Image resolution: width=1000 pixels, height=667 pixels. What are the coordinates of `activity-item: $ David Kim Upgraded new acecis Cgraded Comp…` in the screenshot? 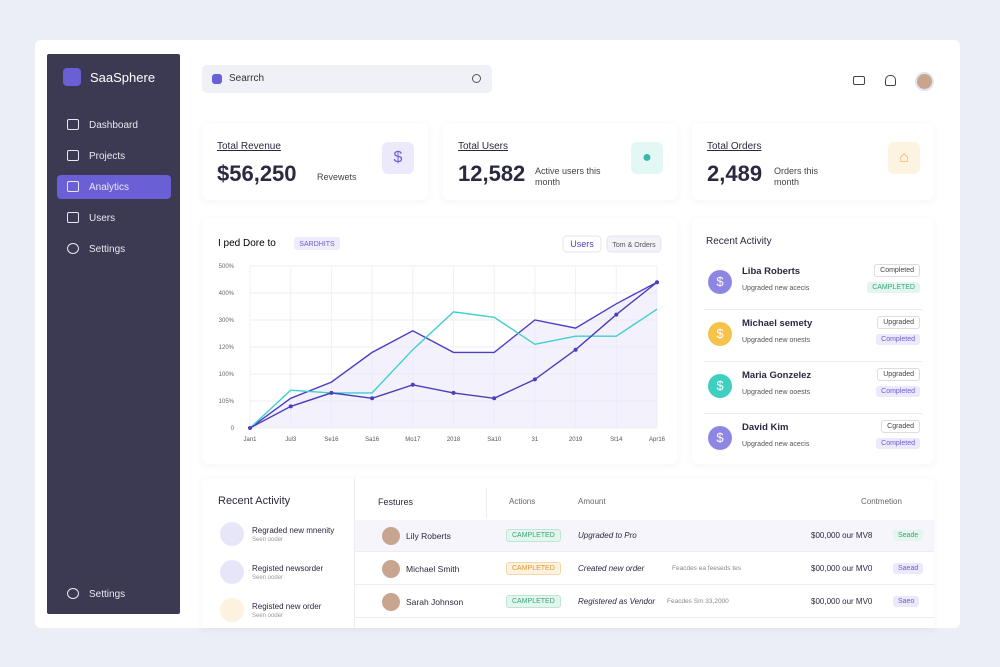 It's located at (813, 441).